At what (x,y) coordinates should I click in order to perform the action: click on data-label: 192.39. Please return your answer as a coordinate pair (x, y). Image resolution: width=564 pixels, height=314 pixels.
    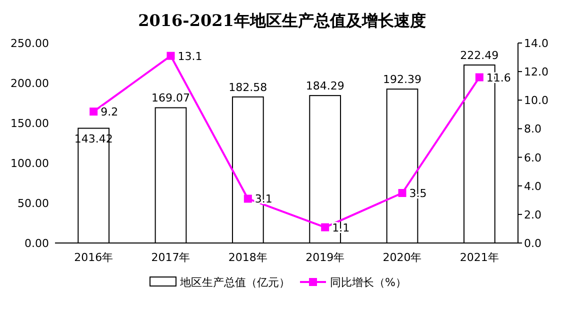
    Looking at the image, I should click on (402, 79).